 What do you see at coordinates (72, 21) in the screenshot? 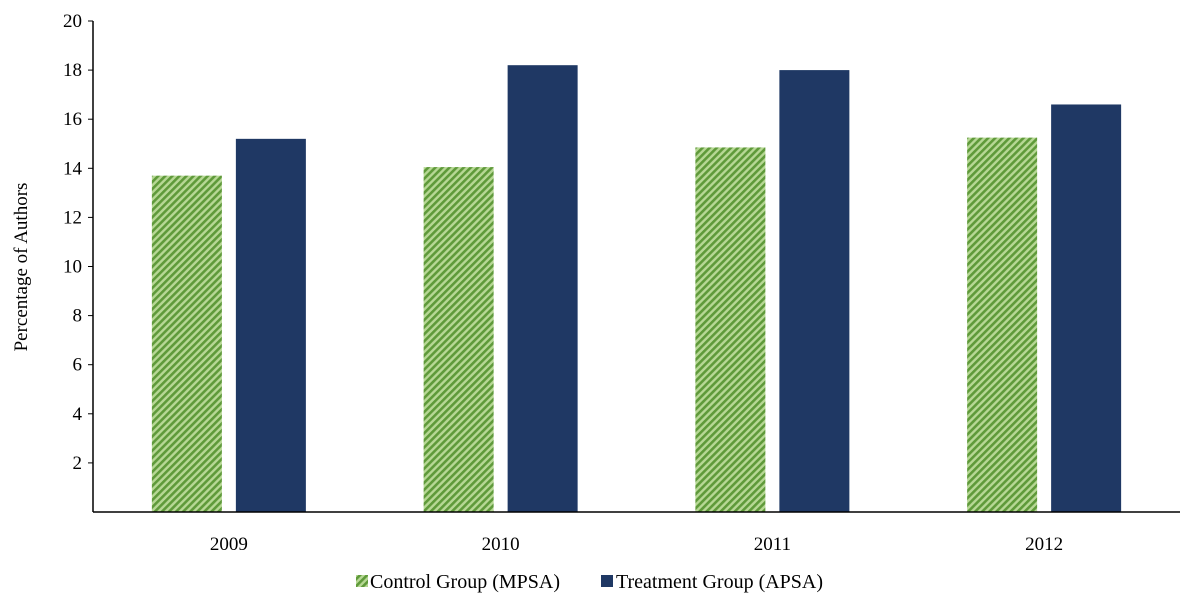
I see `y-tick-label: 20` at bounding box center [72, 21].